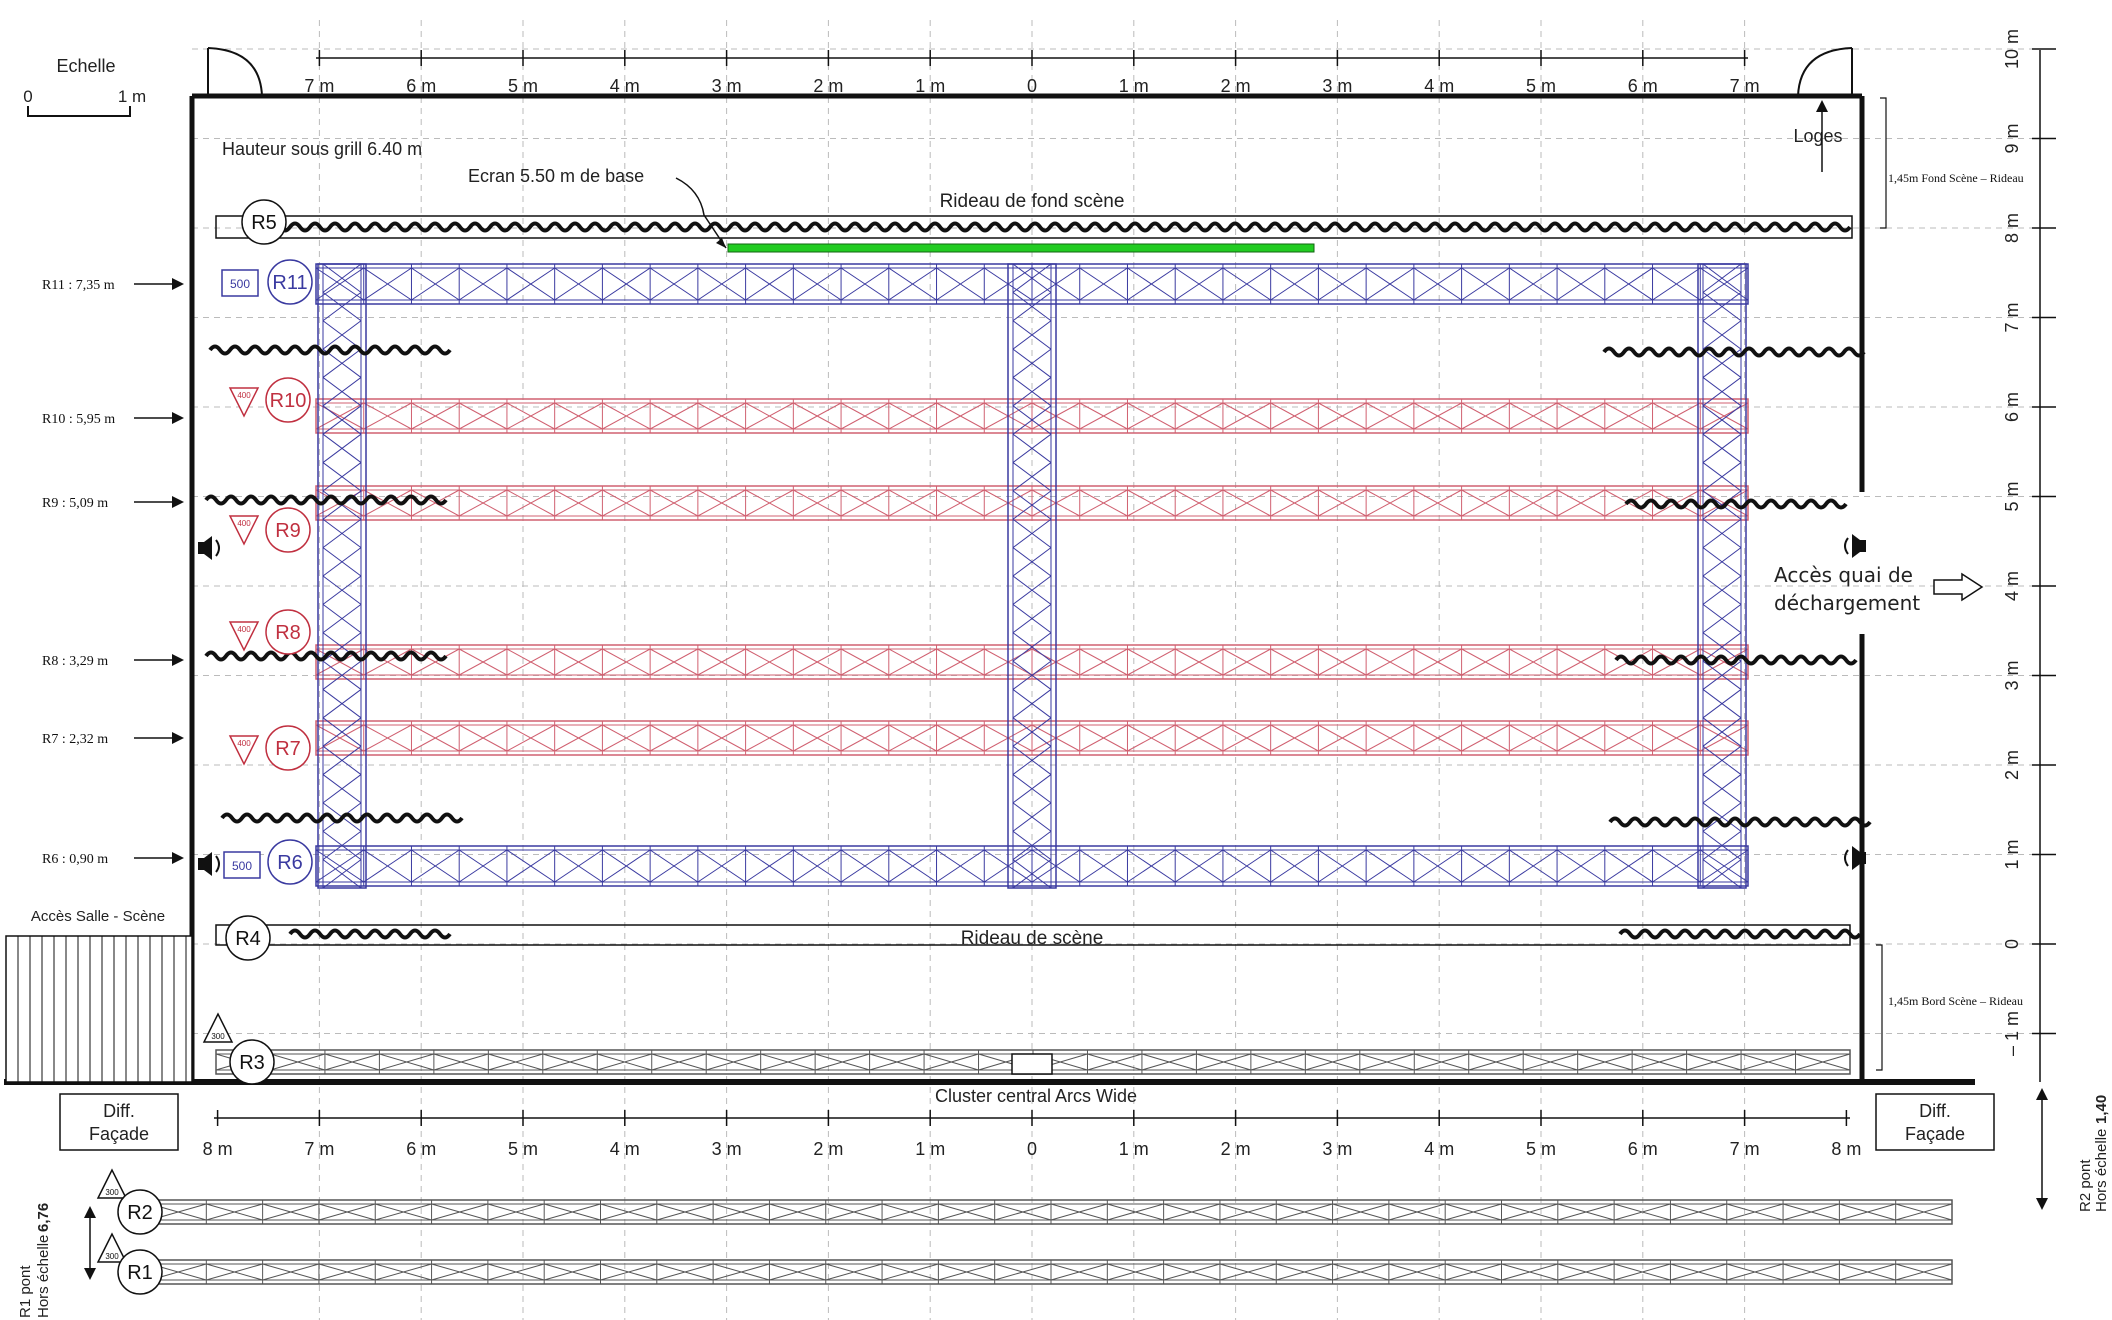 The width and height of the screenshot is (2112, 1320). Describe the element at coordinates (2012, 228) in the screenshot. I see `right-ruler-label: 8 m` at that location.